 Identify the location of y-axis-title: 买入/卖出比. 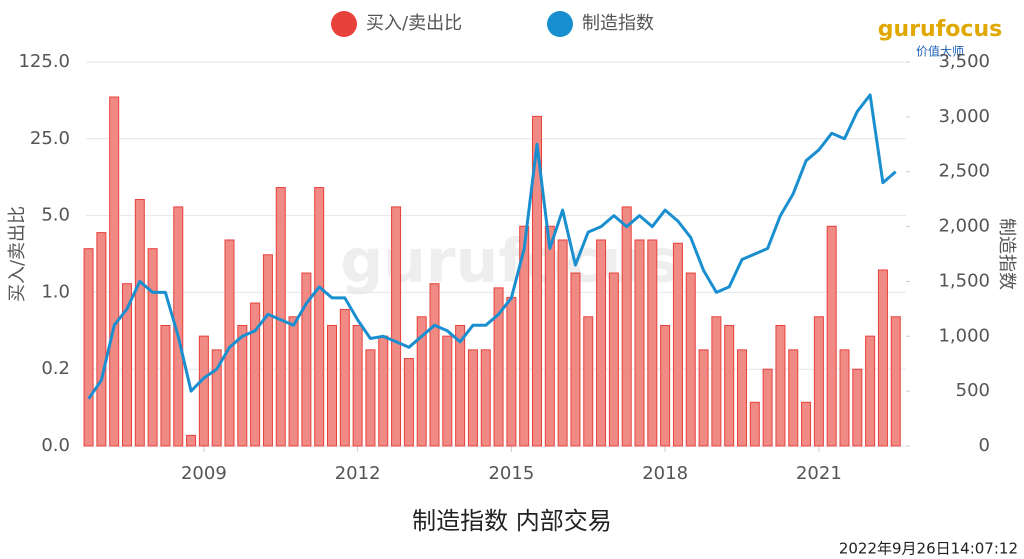
(17, 254).